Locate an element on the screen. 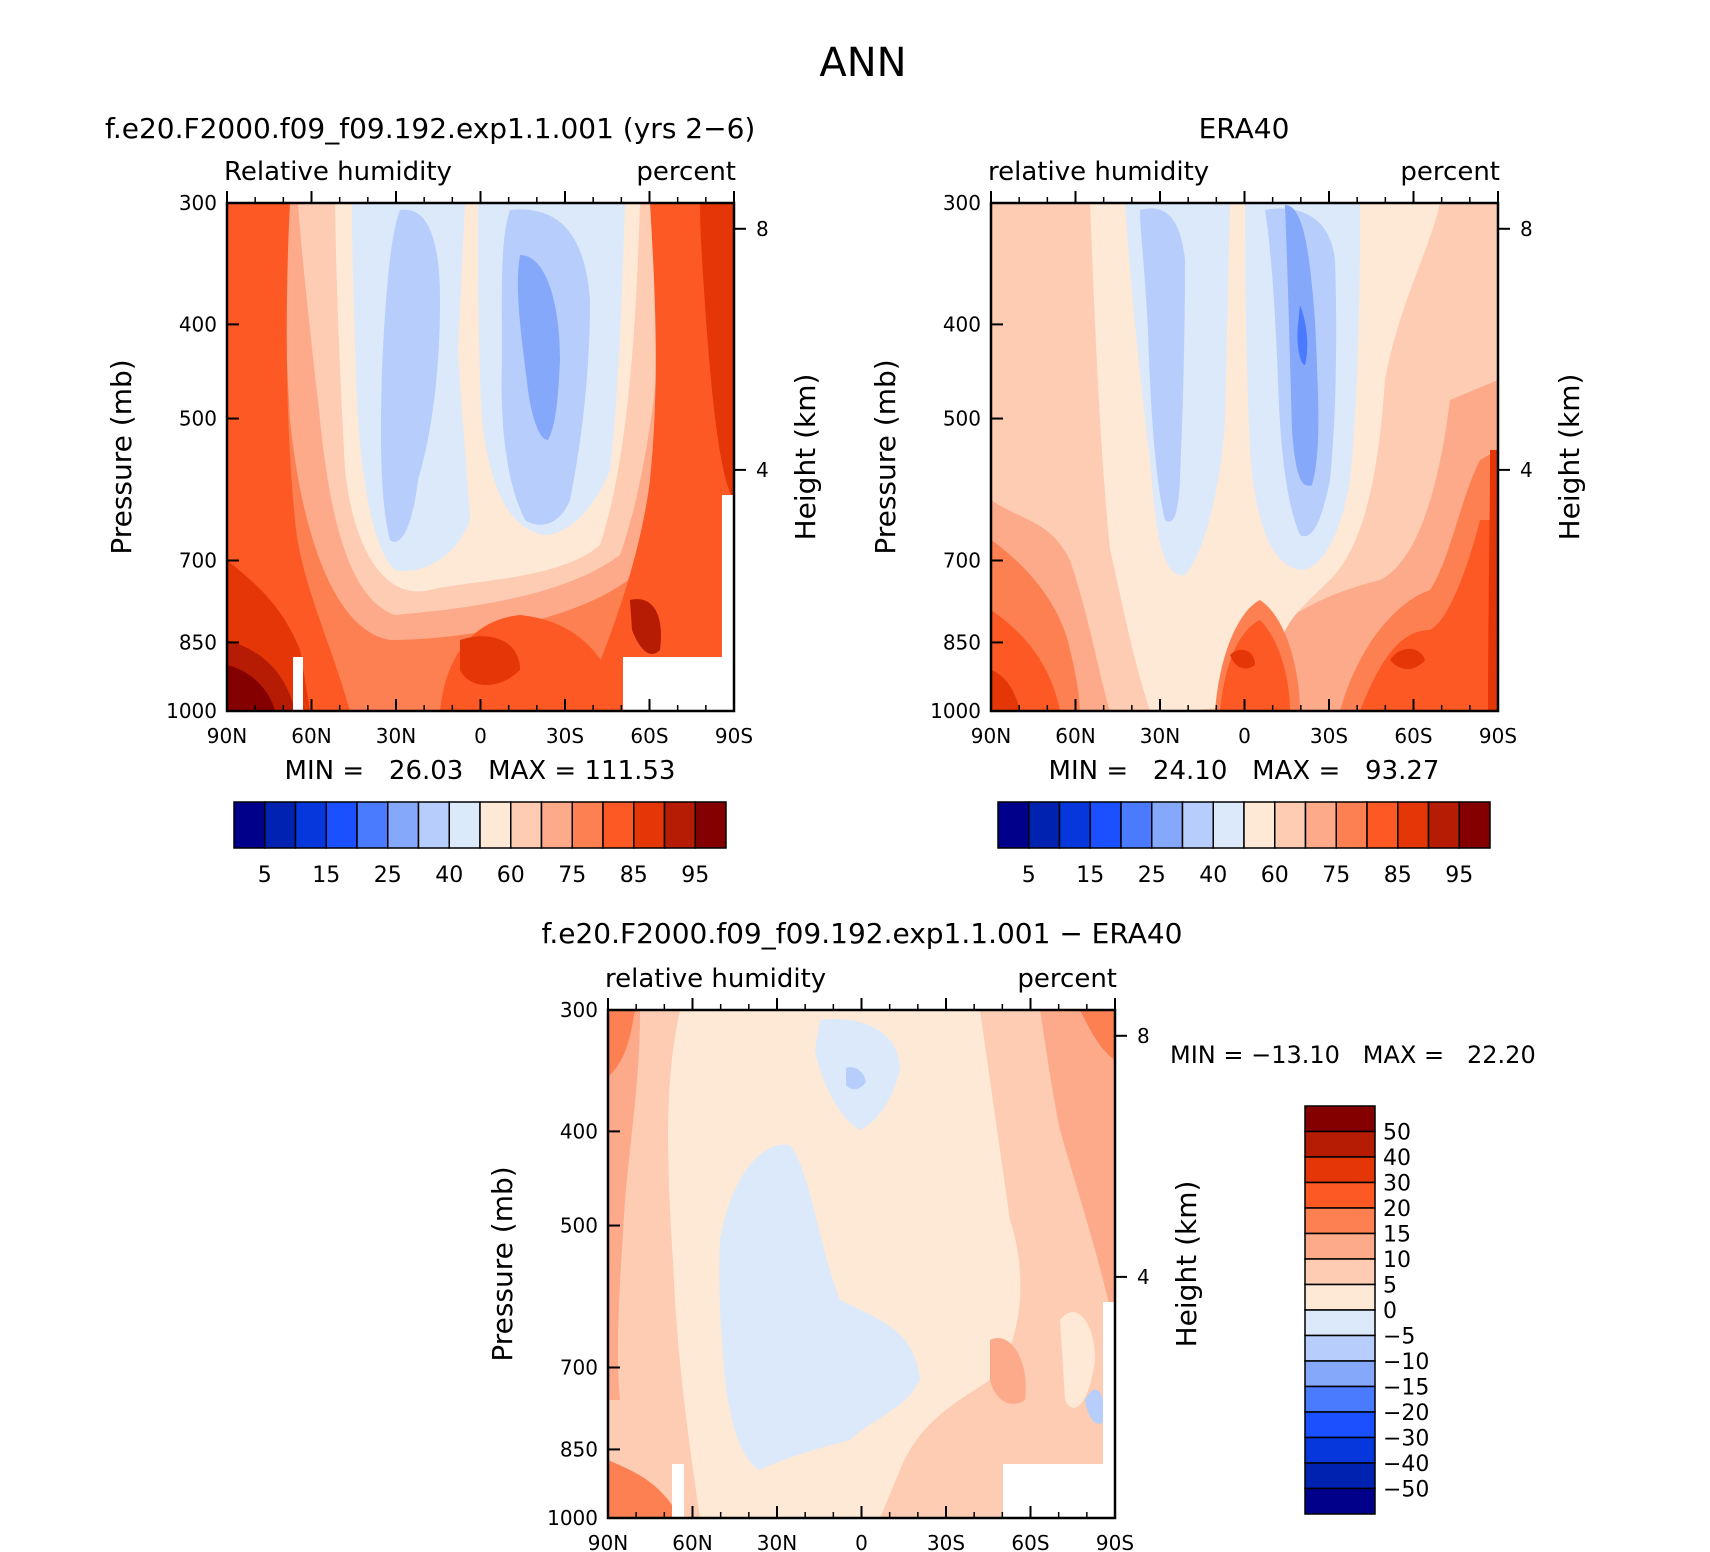  colorbar-label: 50 is located at coordinates (1397, 1133).